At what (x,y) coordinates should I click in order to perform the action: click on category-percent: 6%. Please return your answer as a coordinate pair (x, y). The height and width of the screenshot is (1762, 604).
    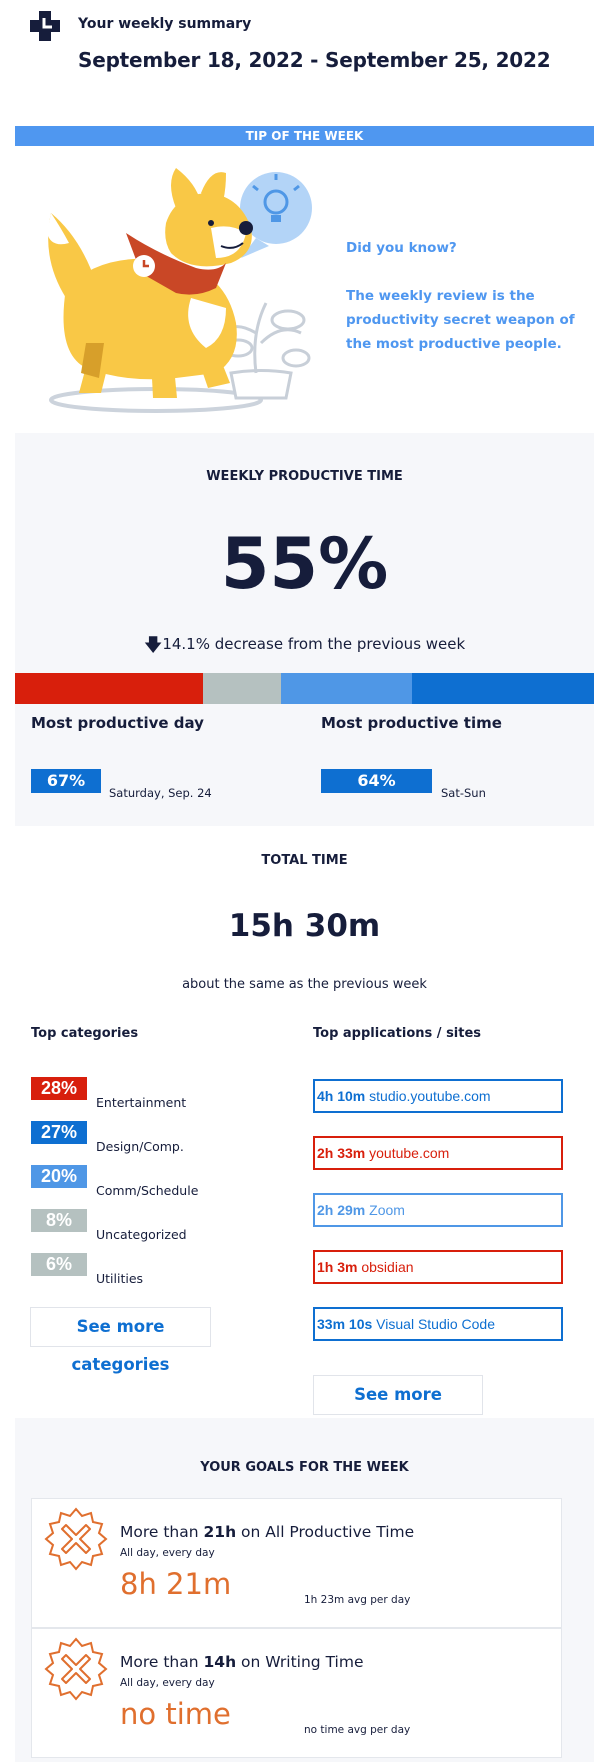
    Looking at the image, I should click on (59, 1264).